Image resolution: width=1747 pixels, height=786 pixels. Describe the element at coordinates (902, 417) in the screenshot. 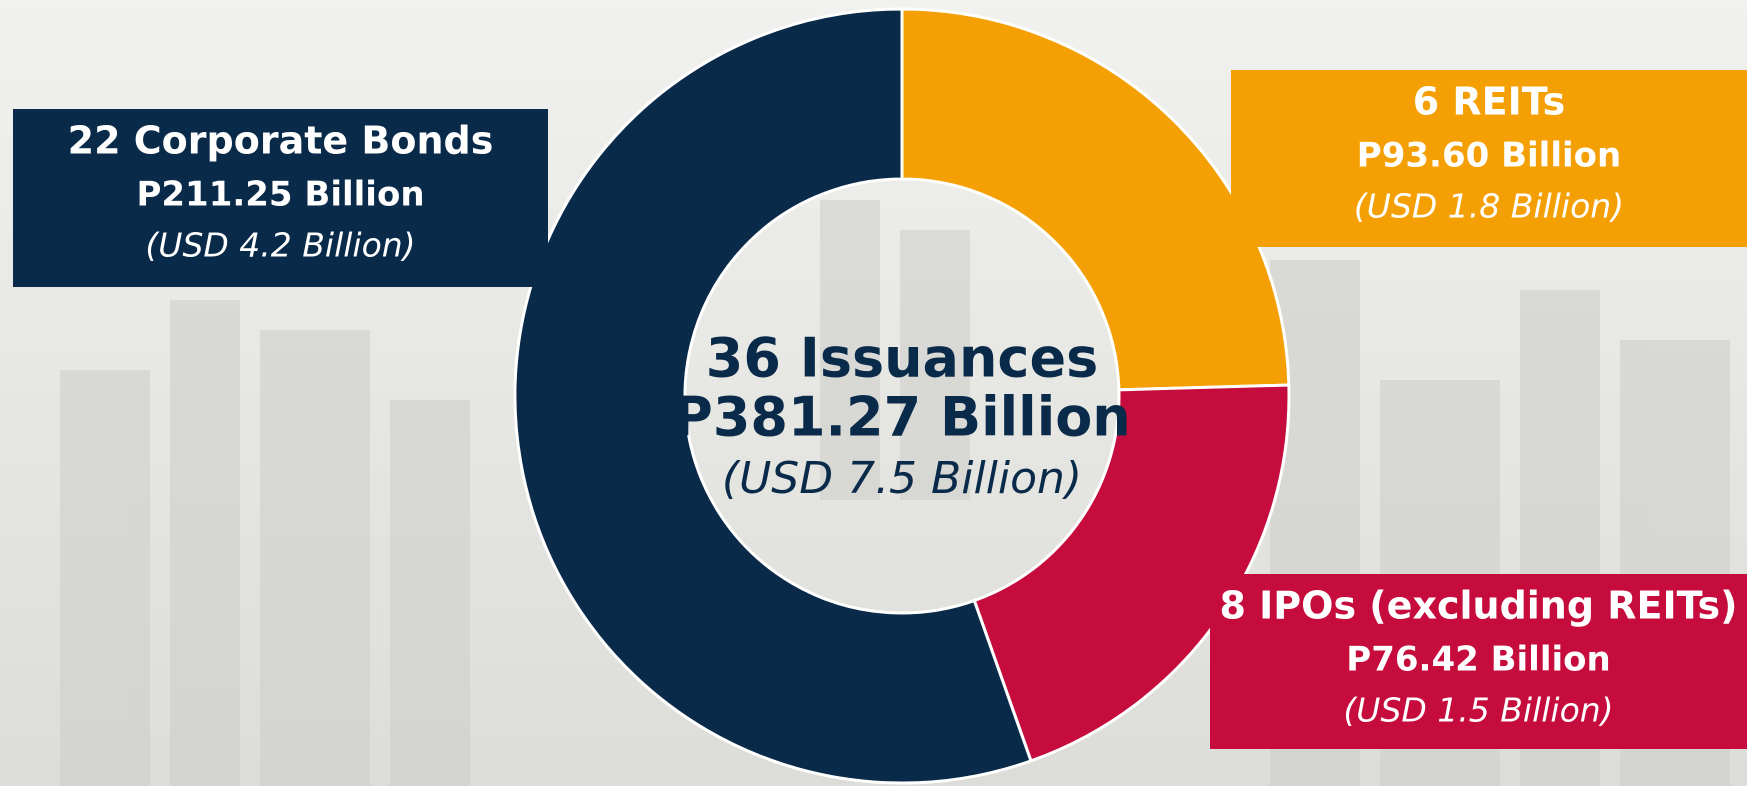

I see `center-value: P381.27 Billion` at that location.